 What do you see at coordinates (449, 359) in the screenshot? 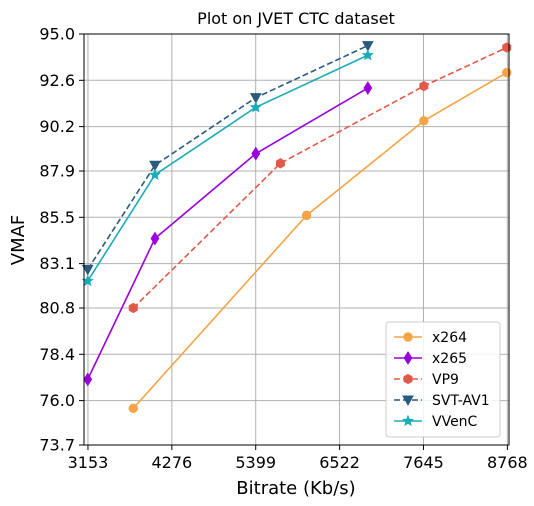
I see `legend-label: x265` at bounding box center [449, 359].